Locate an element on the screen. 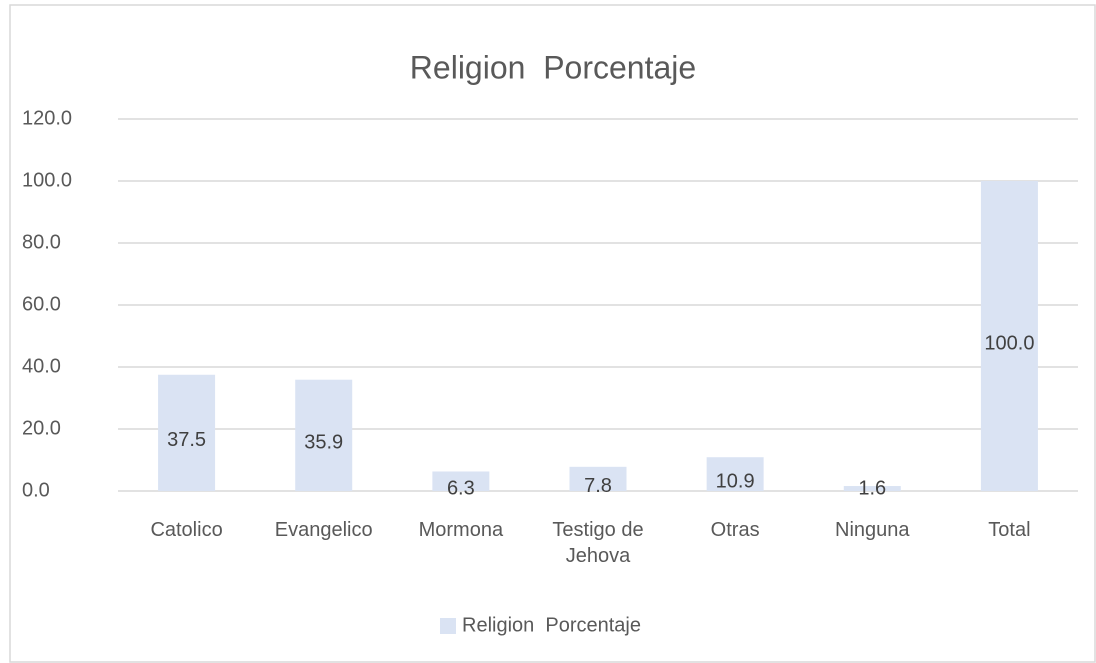 The width and height of the screenshot is (1096, 663). y-tick-label: 80.0 is located at coordinates (41, 242).